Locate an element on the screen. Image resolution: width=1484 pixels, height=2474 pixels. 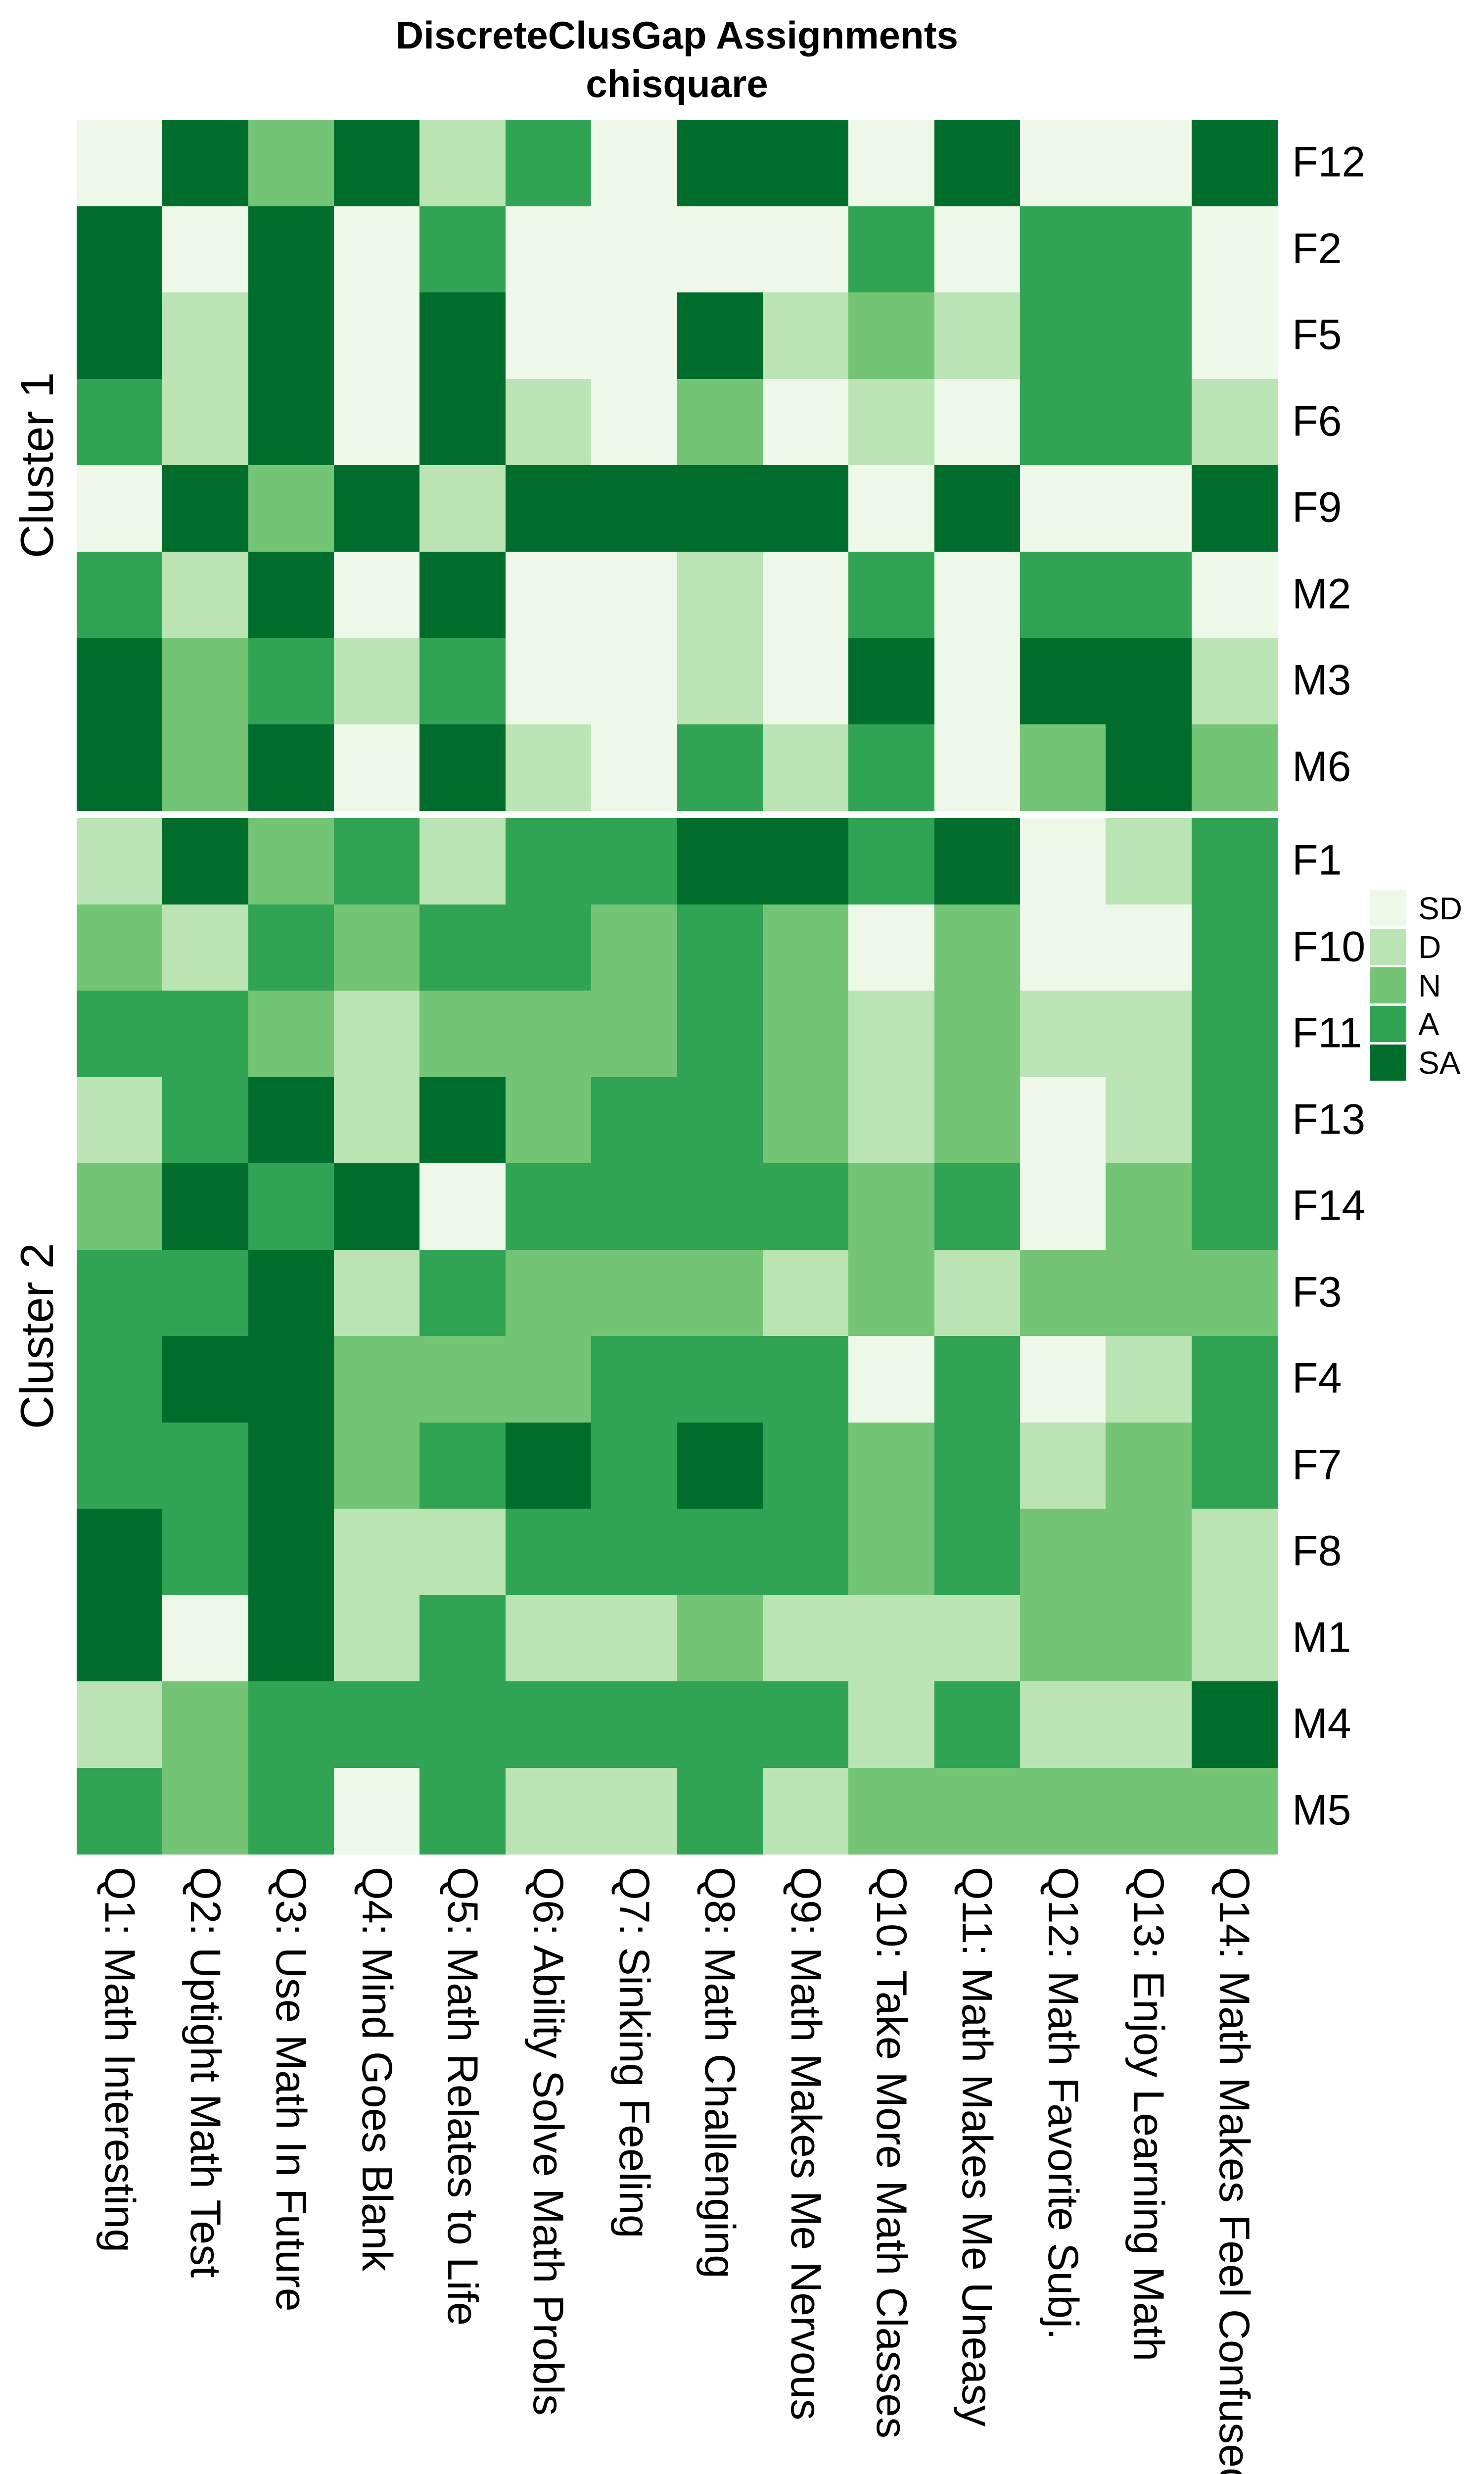
row-label: F13 is located at coordinates (1329, 1119).